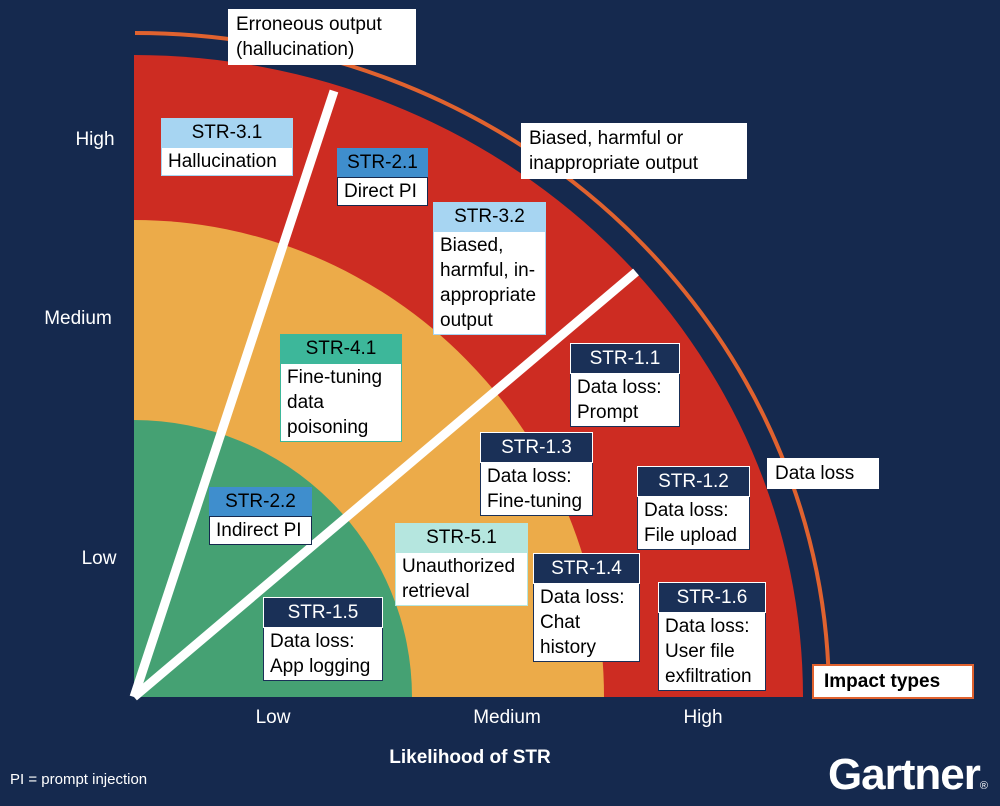 Image resolution: width=1000 pixels, height=806 pixels. Describe the element at coordinates (893, 681) in the screenshot. I see `impact-types-legend: Impact types` at that location.